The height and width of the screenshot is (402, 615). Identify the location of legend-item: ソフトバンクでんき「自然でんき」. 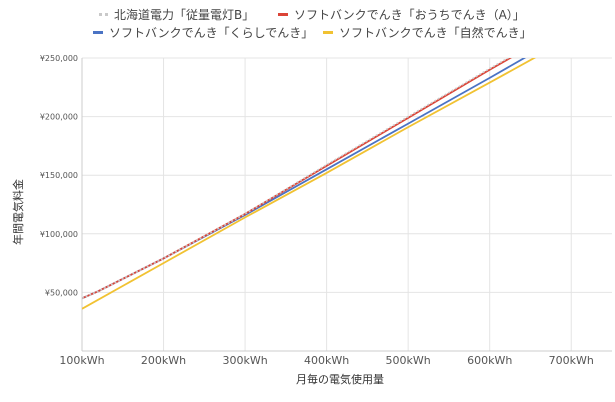
(427, 32).